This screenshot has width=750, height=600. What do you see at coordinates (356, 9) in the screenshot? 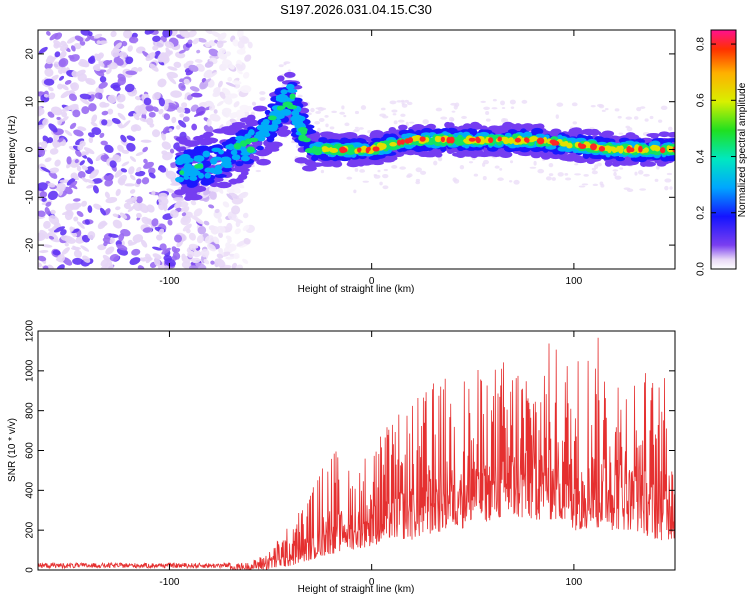
I see `figure-title: S197.2026.031.04.15.C30` at bounding box center [356, 9].